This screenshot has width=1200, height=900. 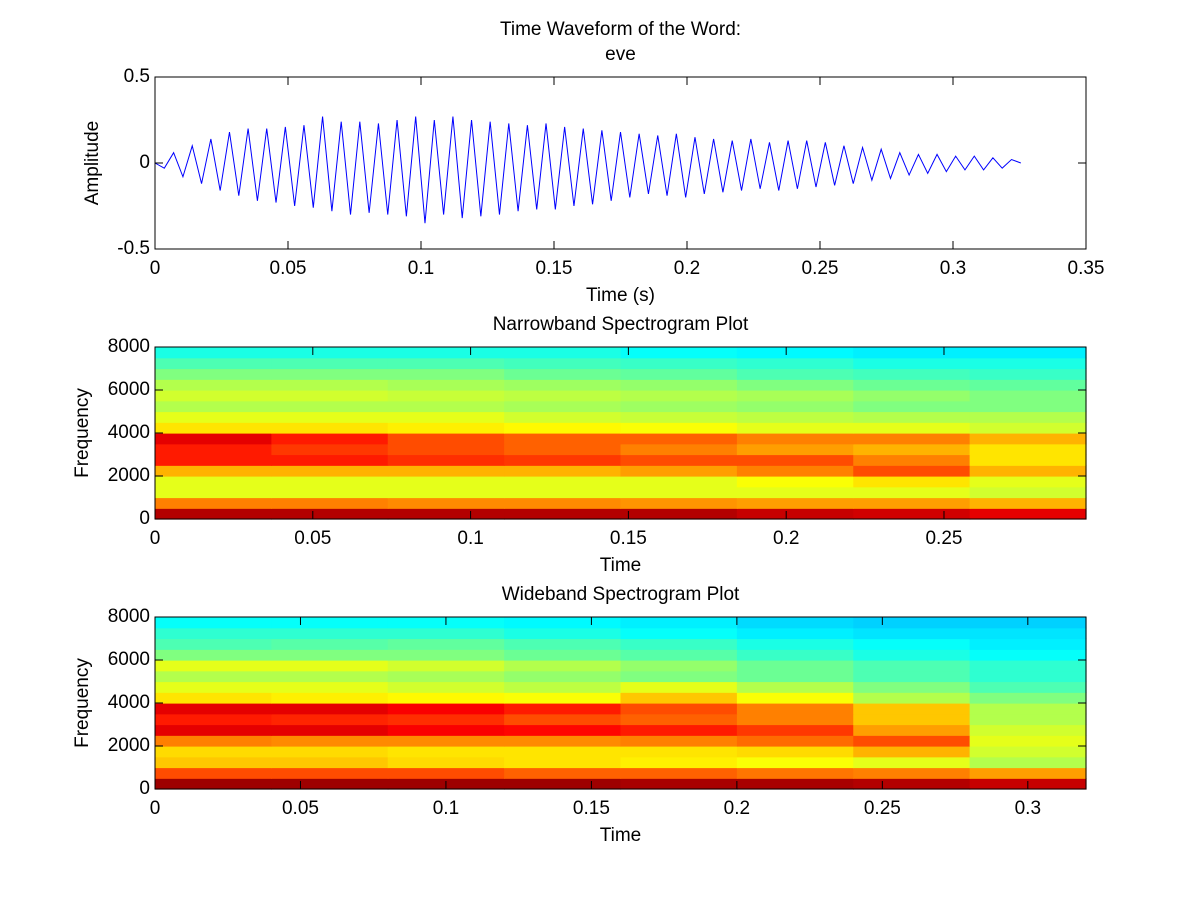 I want to click on x-tick-label: 0.3, so click(x=953, y=268).